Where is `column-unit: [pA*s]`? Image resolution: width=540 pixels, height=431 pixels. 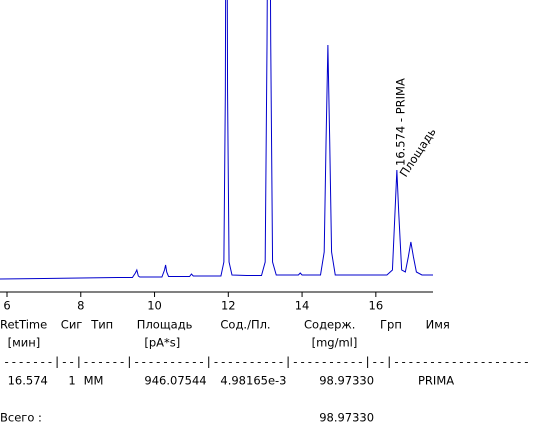
column-unit: [pA*s] is located at coordinates (162, 343).